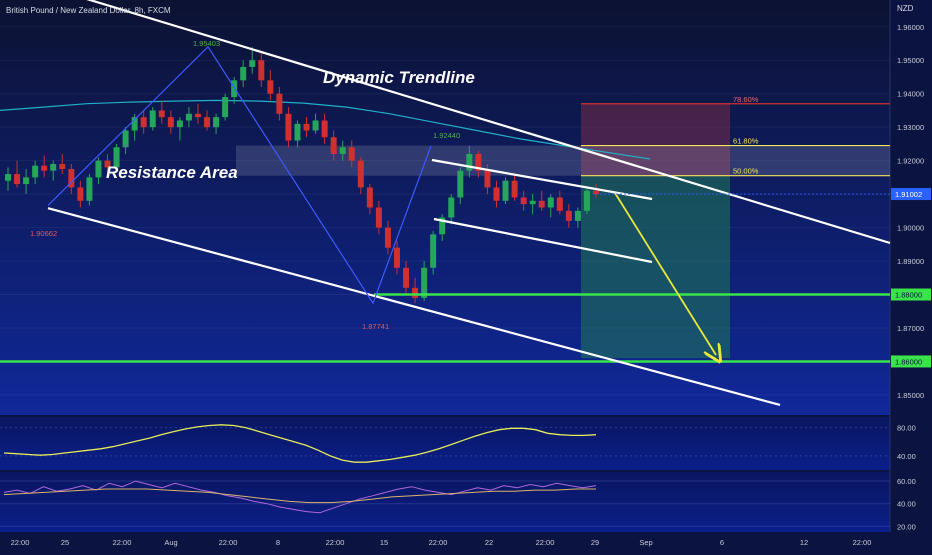 This screenshot has width=932, height=555. Describe the element at coordinates (910, 27) in the screenshot. I see `y-tick-label: 1.96000` at that location.